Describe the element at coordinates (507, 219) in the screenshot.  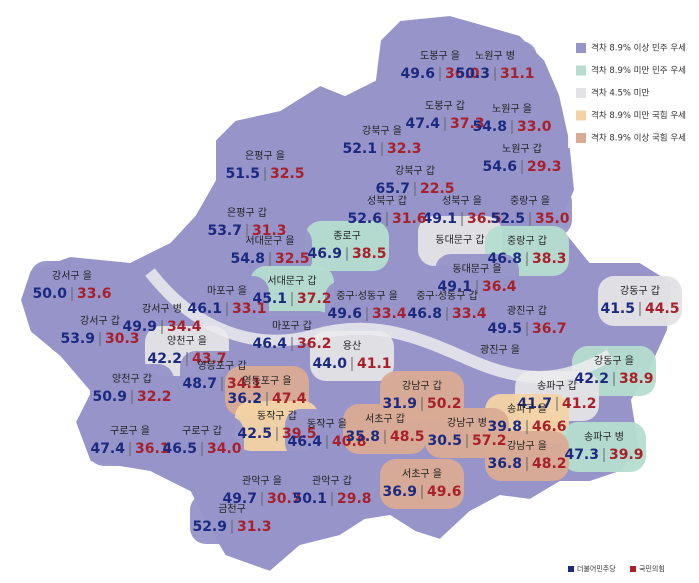
I see `democratic-share: 52.5` at that location.